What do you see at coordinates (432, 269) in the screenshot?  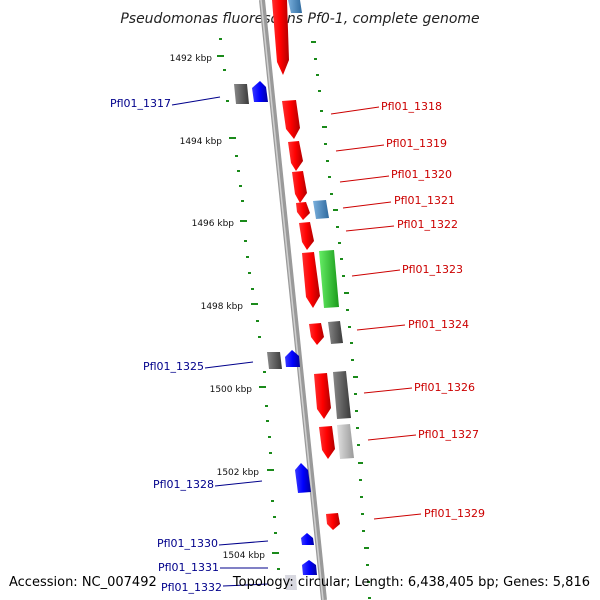 I see `gene-label-right: Pfl01_1323` at bounding box center [432, 269].